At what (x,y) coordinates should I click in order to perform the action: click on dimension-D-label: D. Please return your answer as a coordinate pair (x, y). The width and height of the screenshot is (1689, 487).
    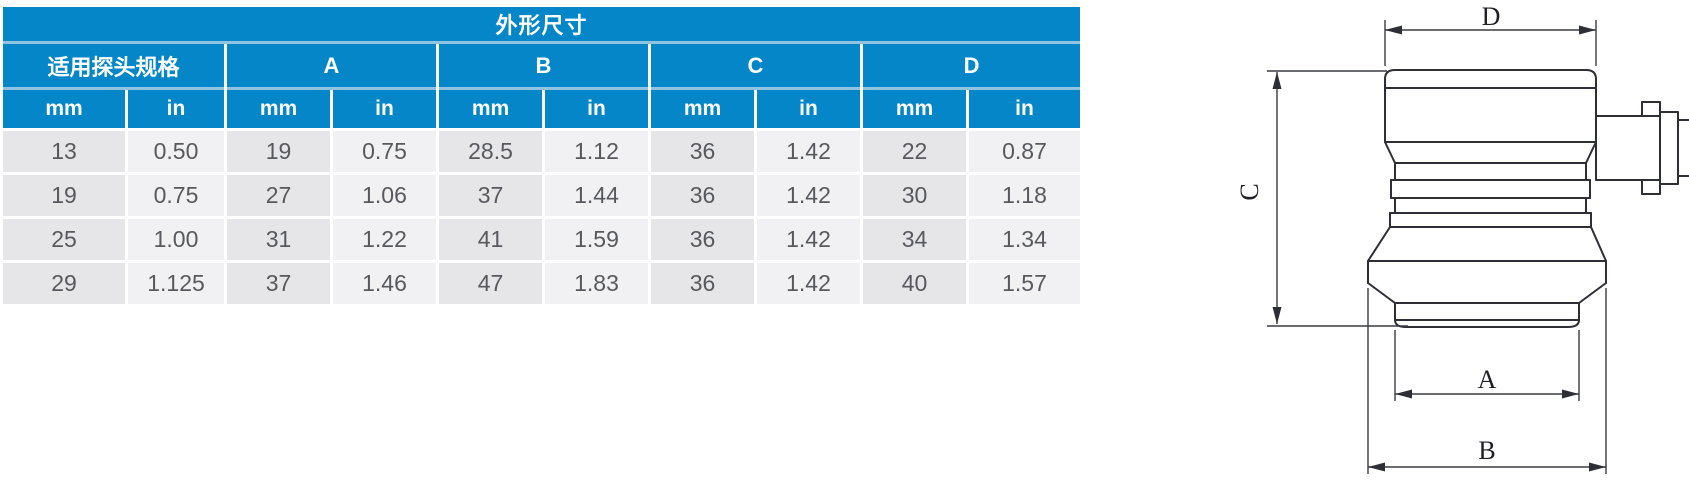
    Looking at the image, I should click on (1491, 16).